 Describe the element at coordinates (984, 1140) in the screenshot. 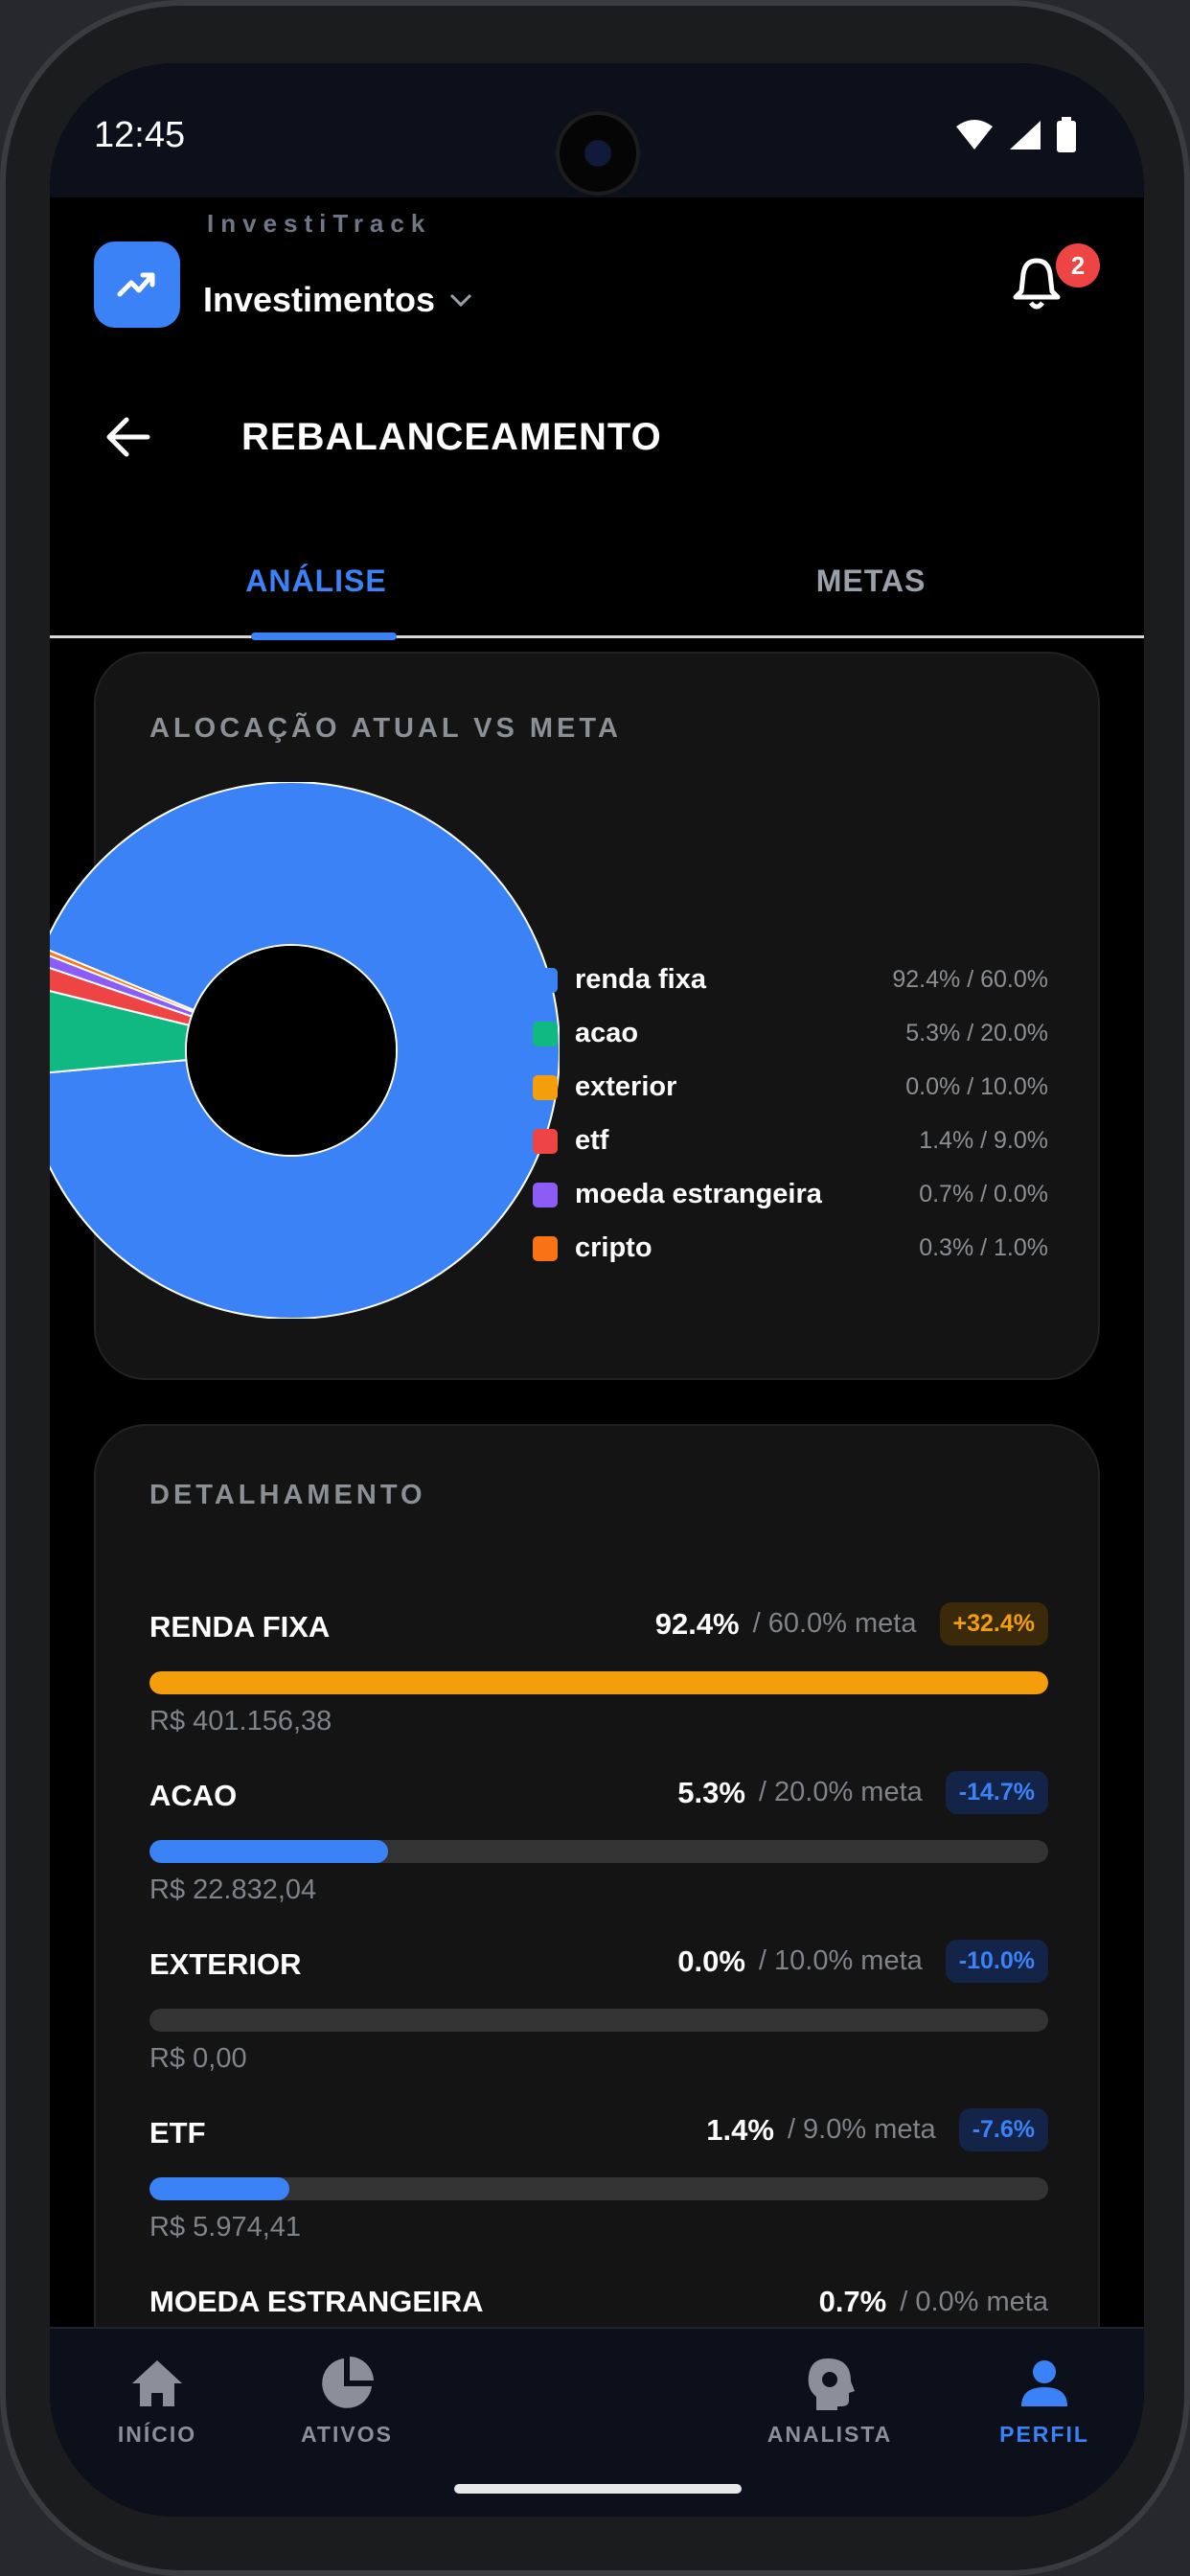

I see `legend-value: 1.4% / 9.0%` at that location.